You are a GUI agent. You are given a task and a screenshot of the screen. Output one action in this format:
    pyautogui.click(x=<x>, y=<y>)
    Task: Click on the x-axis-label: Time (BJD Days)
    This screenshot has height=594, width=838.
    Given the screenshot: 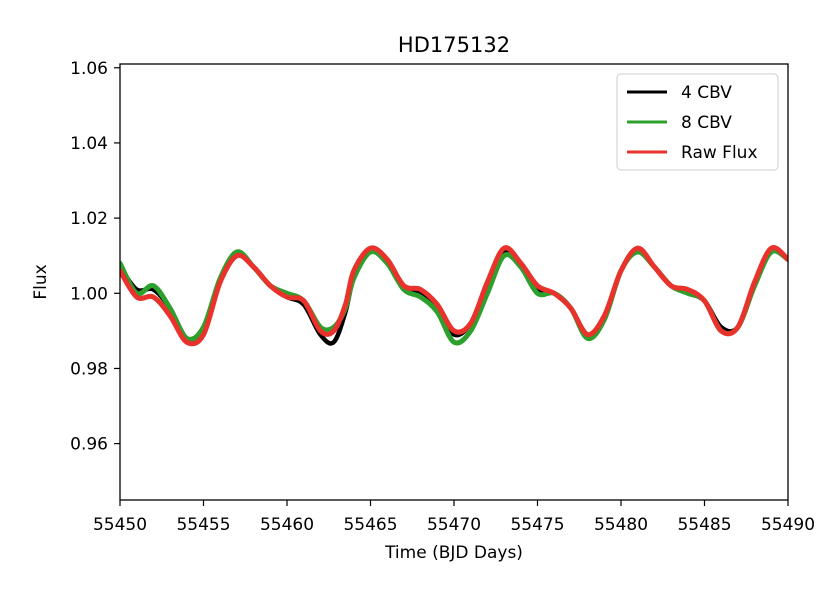 What is the action you would take?
    pyautogui.click(x=453, y=553)
    